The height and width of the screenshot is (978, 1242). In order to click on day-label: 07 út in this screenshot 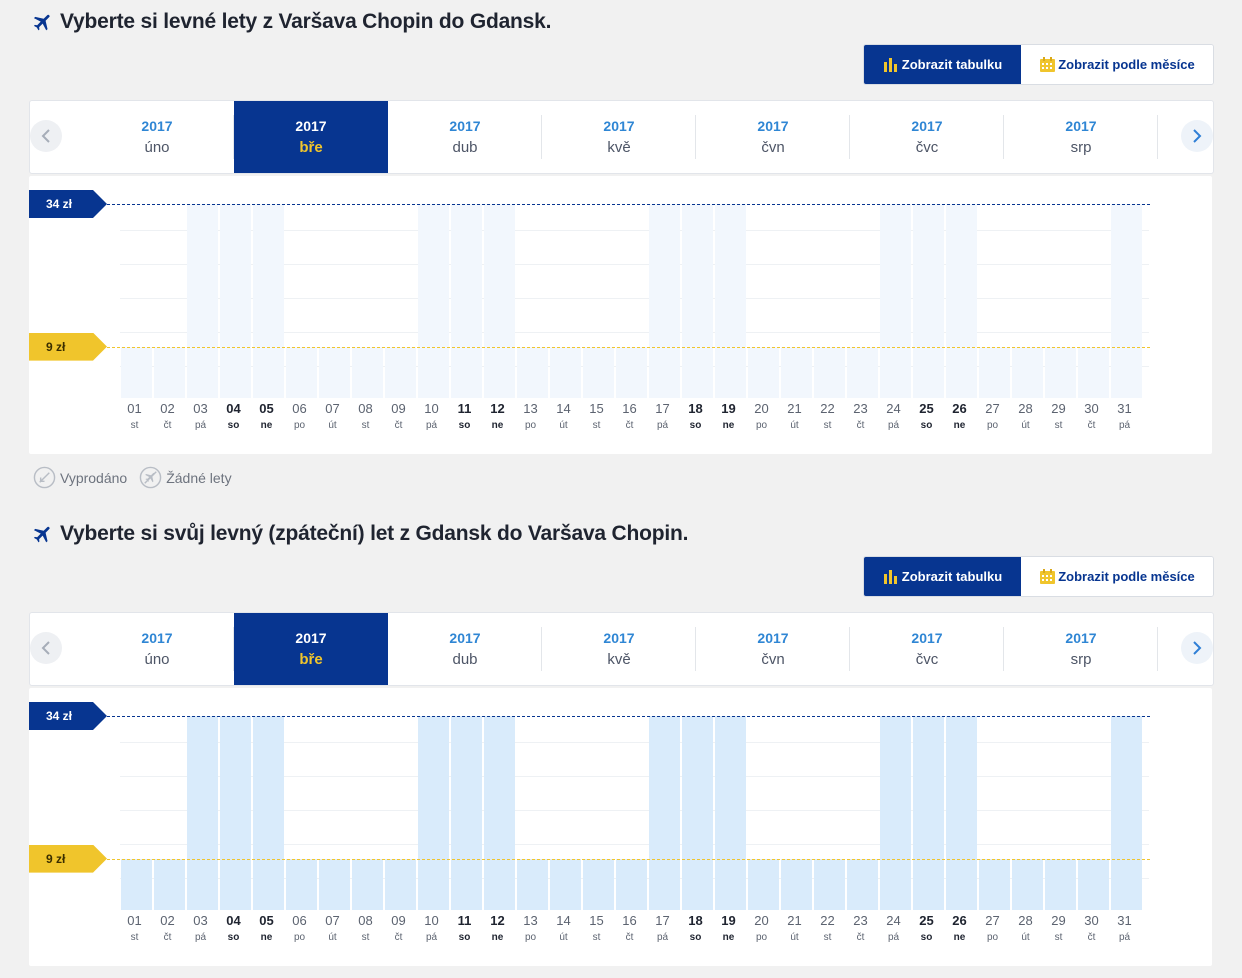, I will do `click(332, 416)`.